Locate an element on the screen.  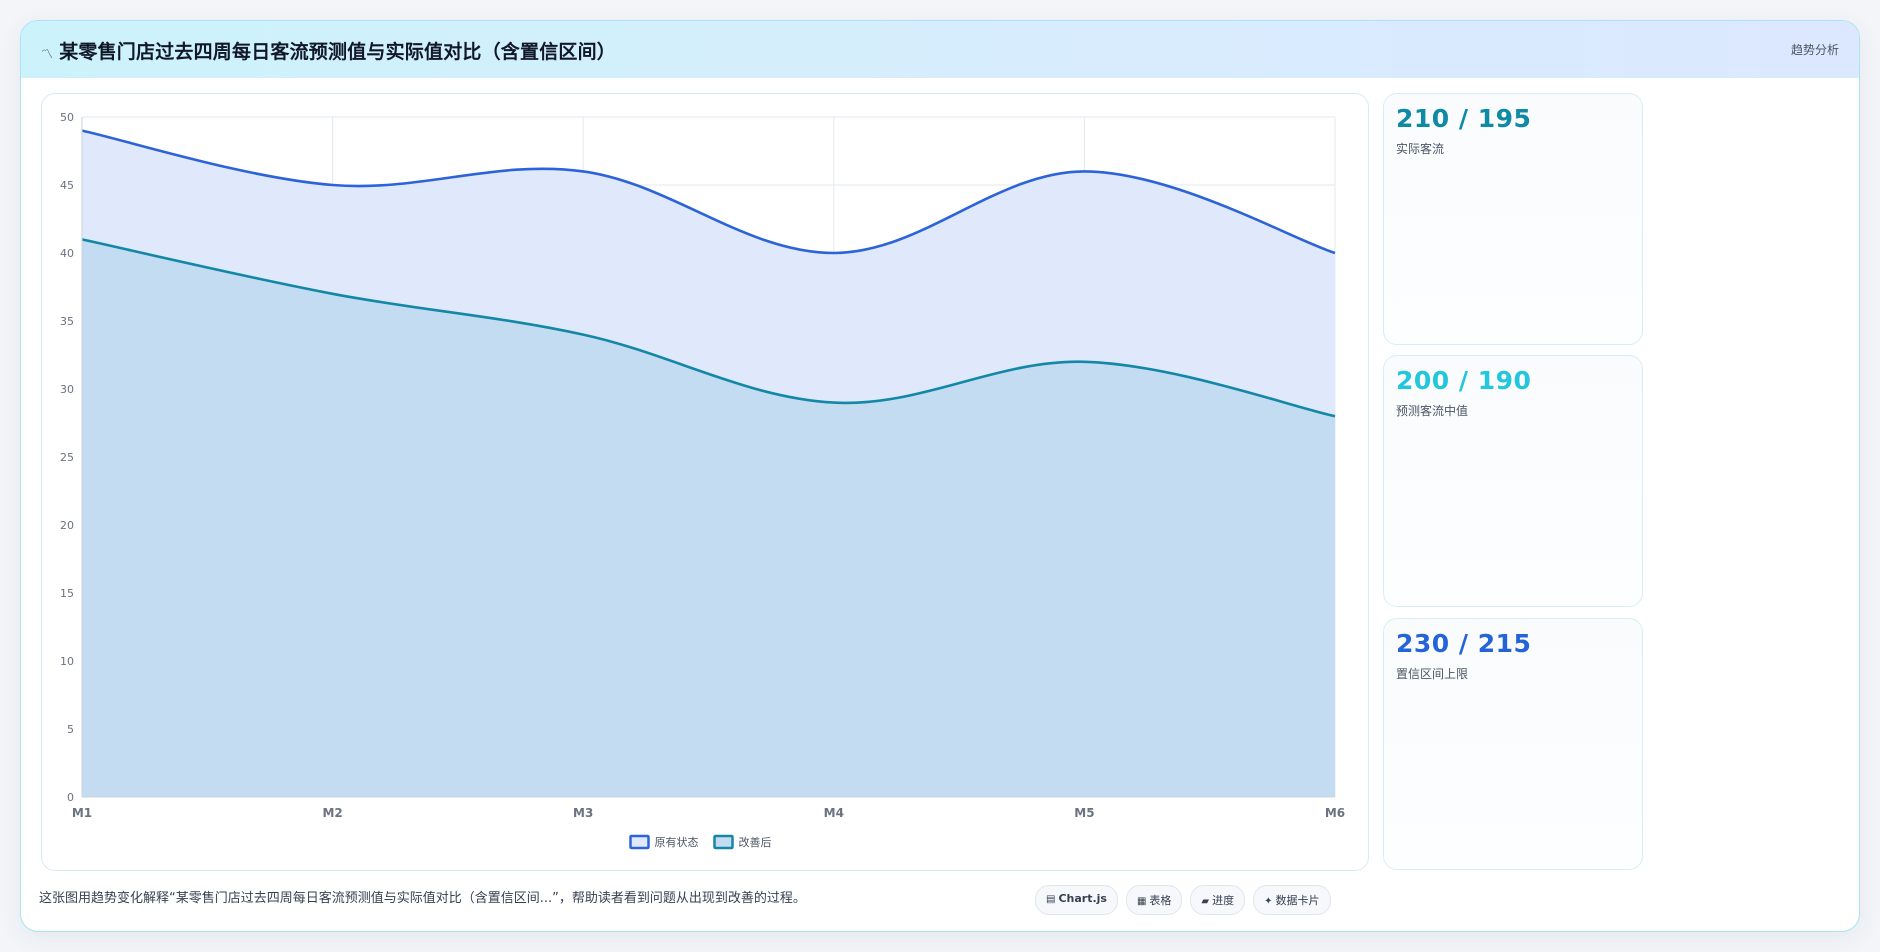
feature-pills: ▤ Chart.js ▦ 表格 ▰ 进度 ✦ 数据卡片 is located at coordinates (1183, 900).